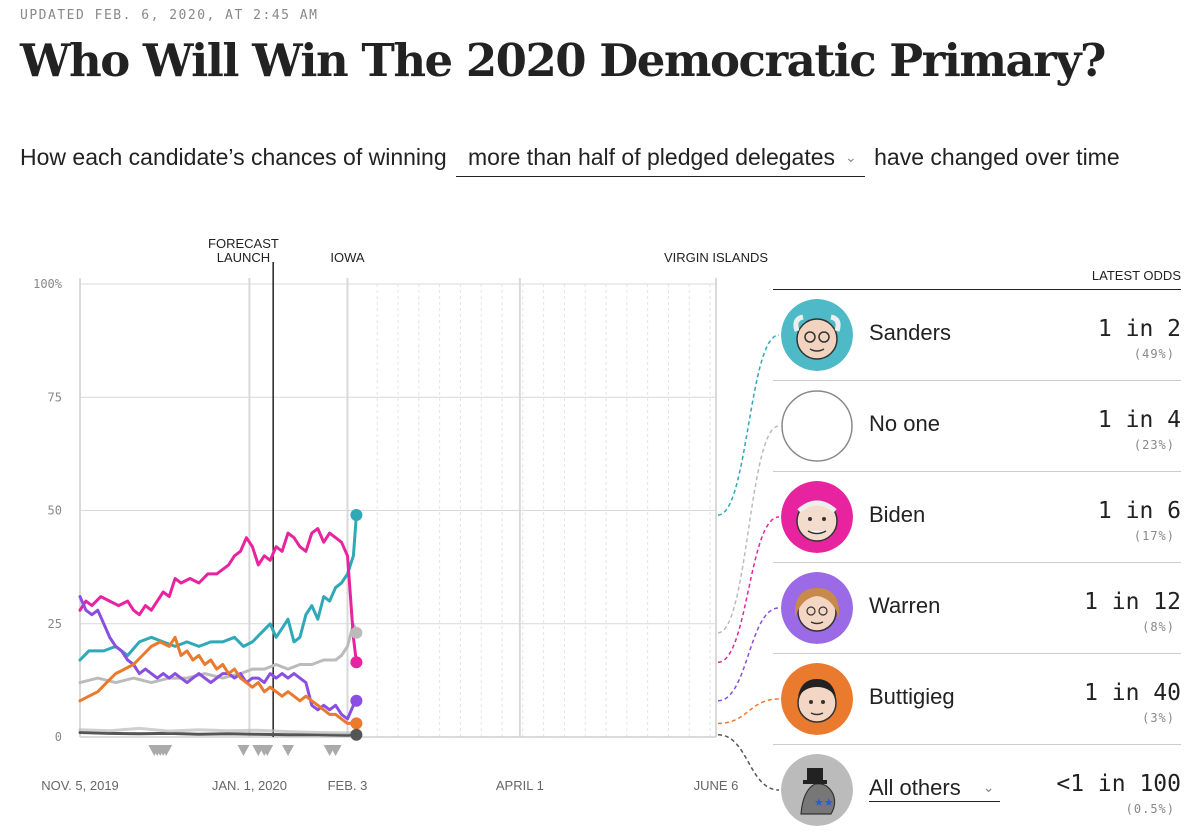 The height and width of the screenshot is (838, 1200). I want to click on candidate-name: Sanders, so click(910, 333).